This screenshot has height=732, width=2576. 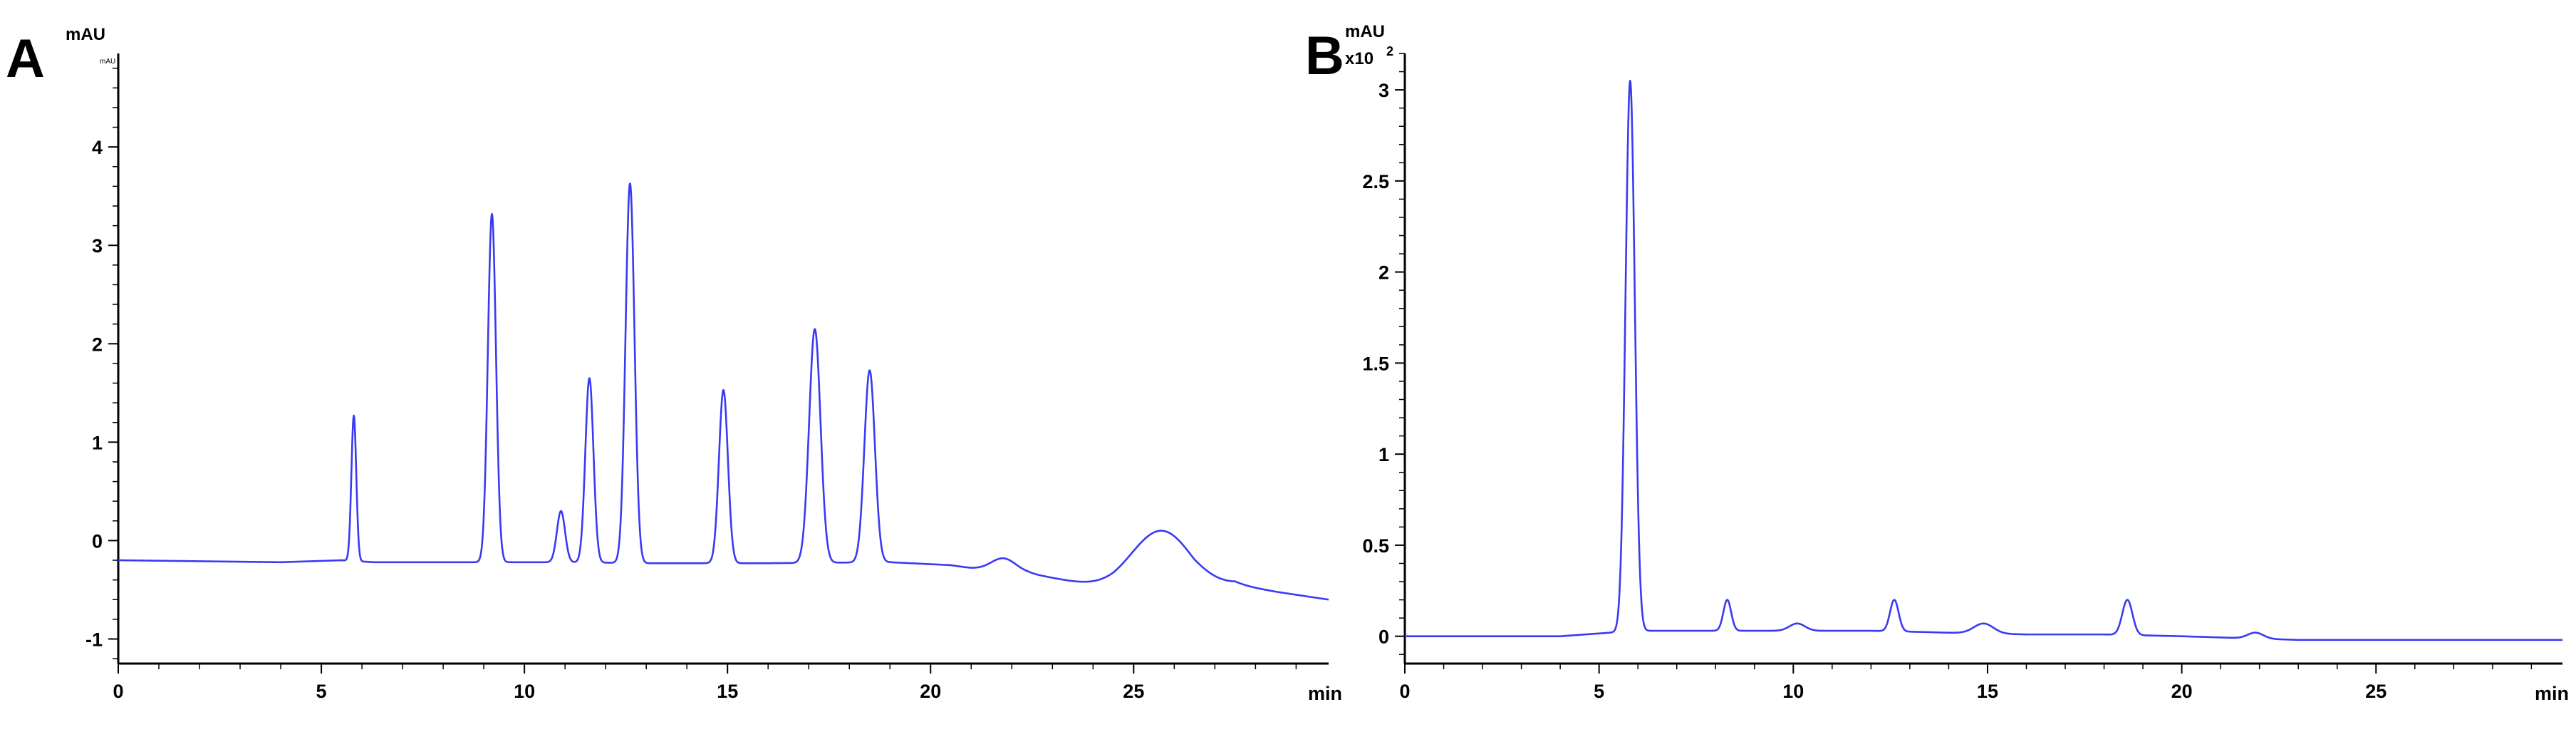 I want to click on panel-b-y-unit: mAU, so click(x=1365, y=31).